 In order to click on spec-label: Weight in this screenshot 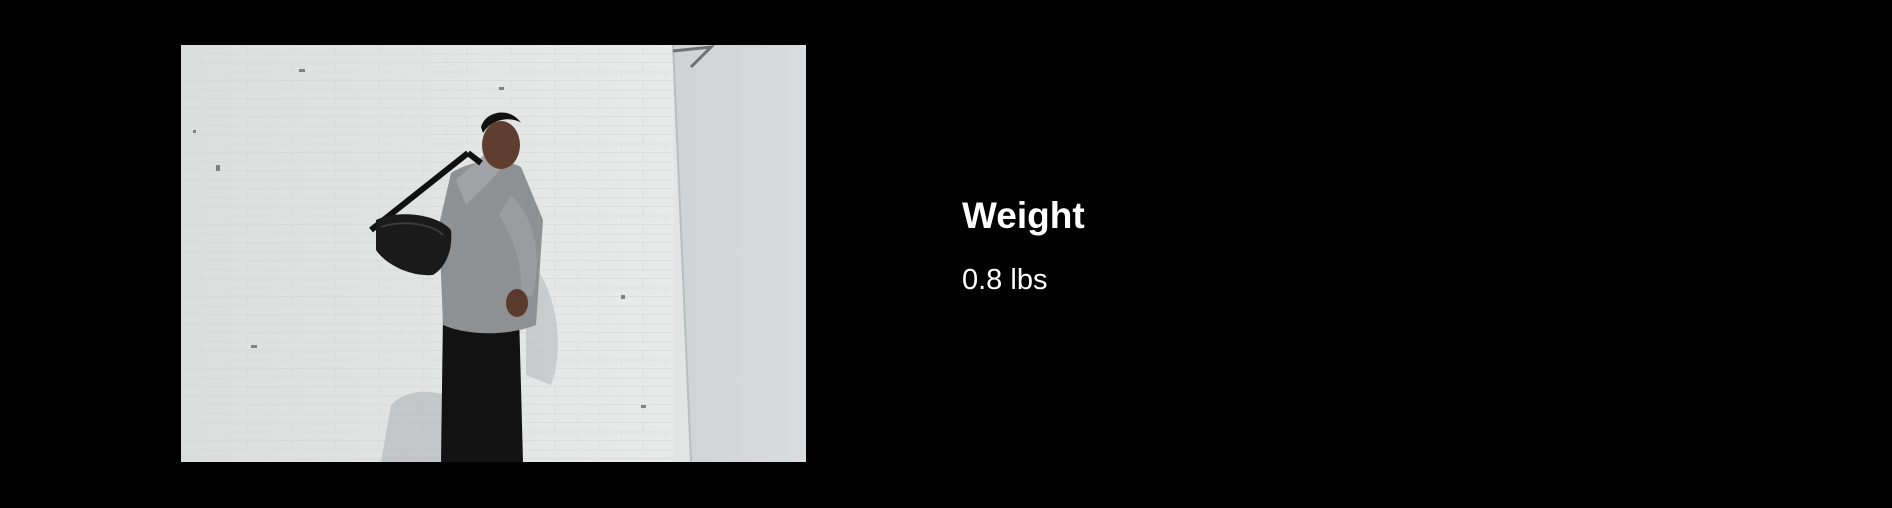, I will do `click(1023, 215)`.